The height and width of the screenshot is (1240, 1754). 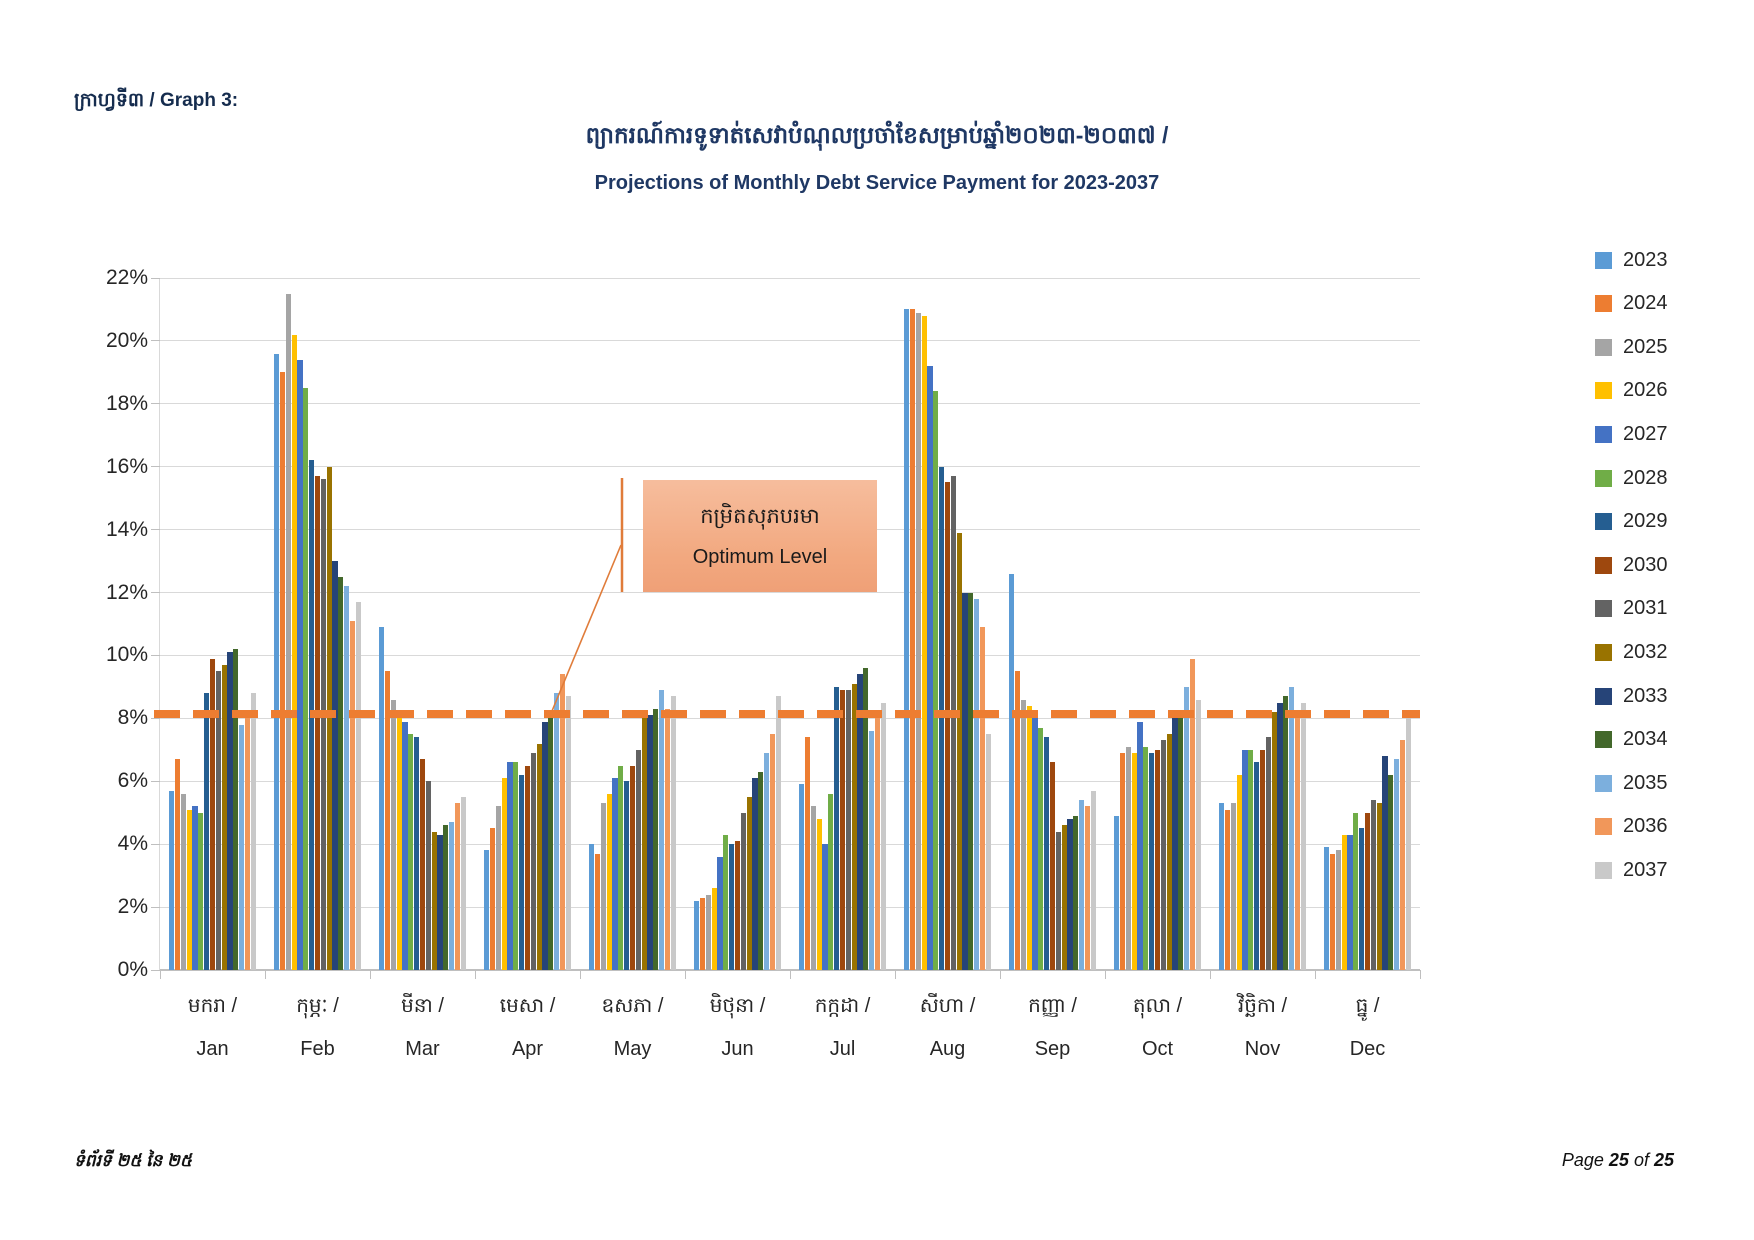 What do you see at coordinates (1603, 652) in the screenshot?
I see `legend-swatch-2032` at bounding box center [1603, 652].